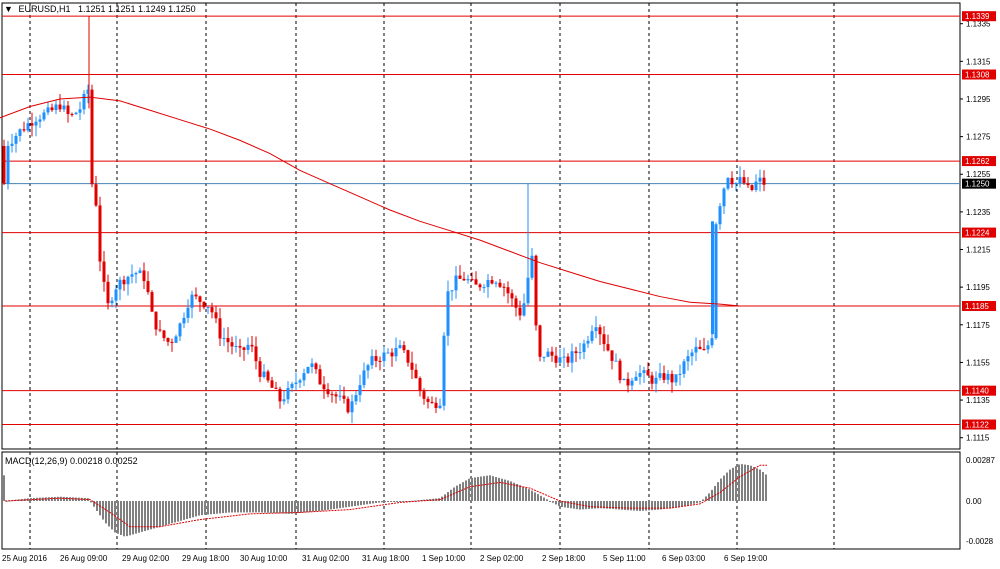 The height and width of the screenshot is (569, 1000). Describe the element at coordinates (8, 9) in the screenshot. I see `triangle-down-icon: ▼` at that location.